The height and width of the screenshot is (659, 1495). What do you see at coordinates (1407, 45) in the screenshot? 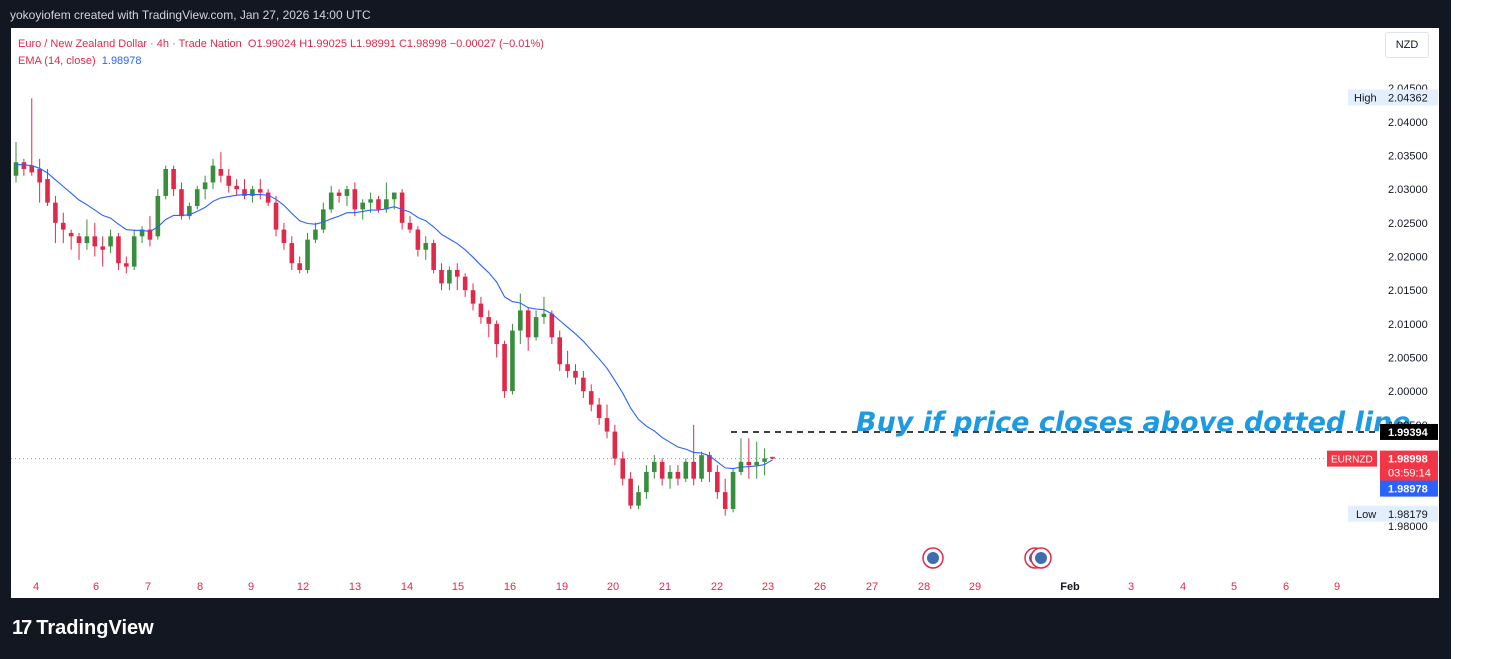
I see `currency-selector: NZD` at bounding box center [1407, 45].